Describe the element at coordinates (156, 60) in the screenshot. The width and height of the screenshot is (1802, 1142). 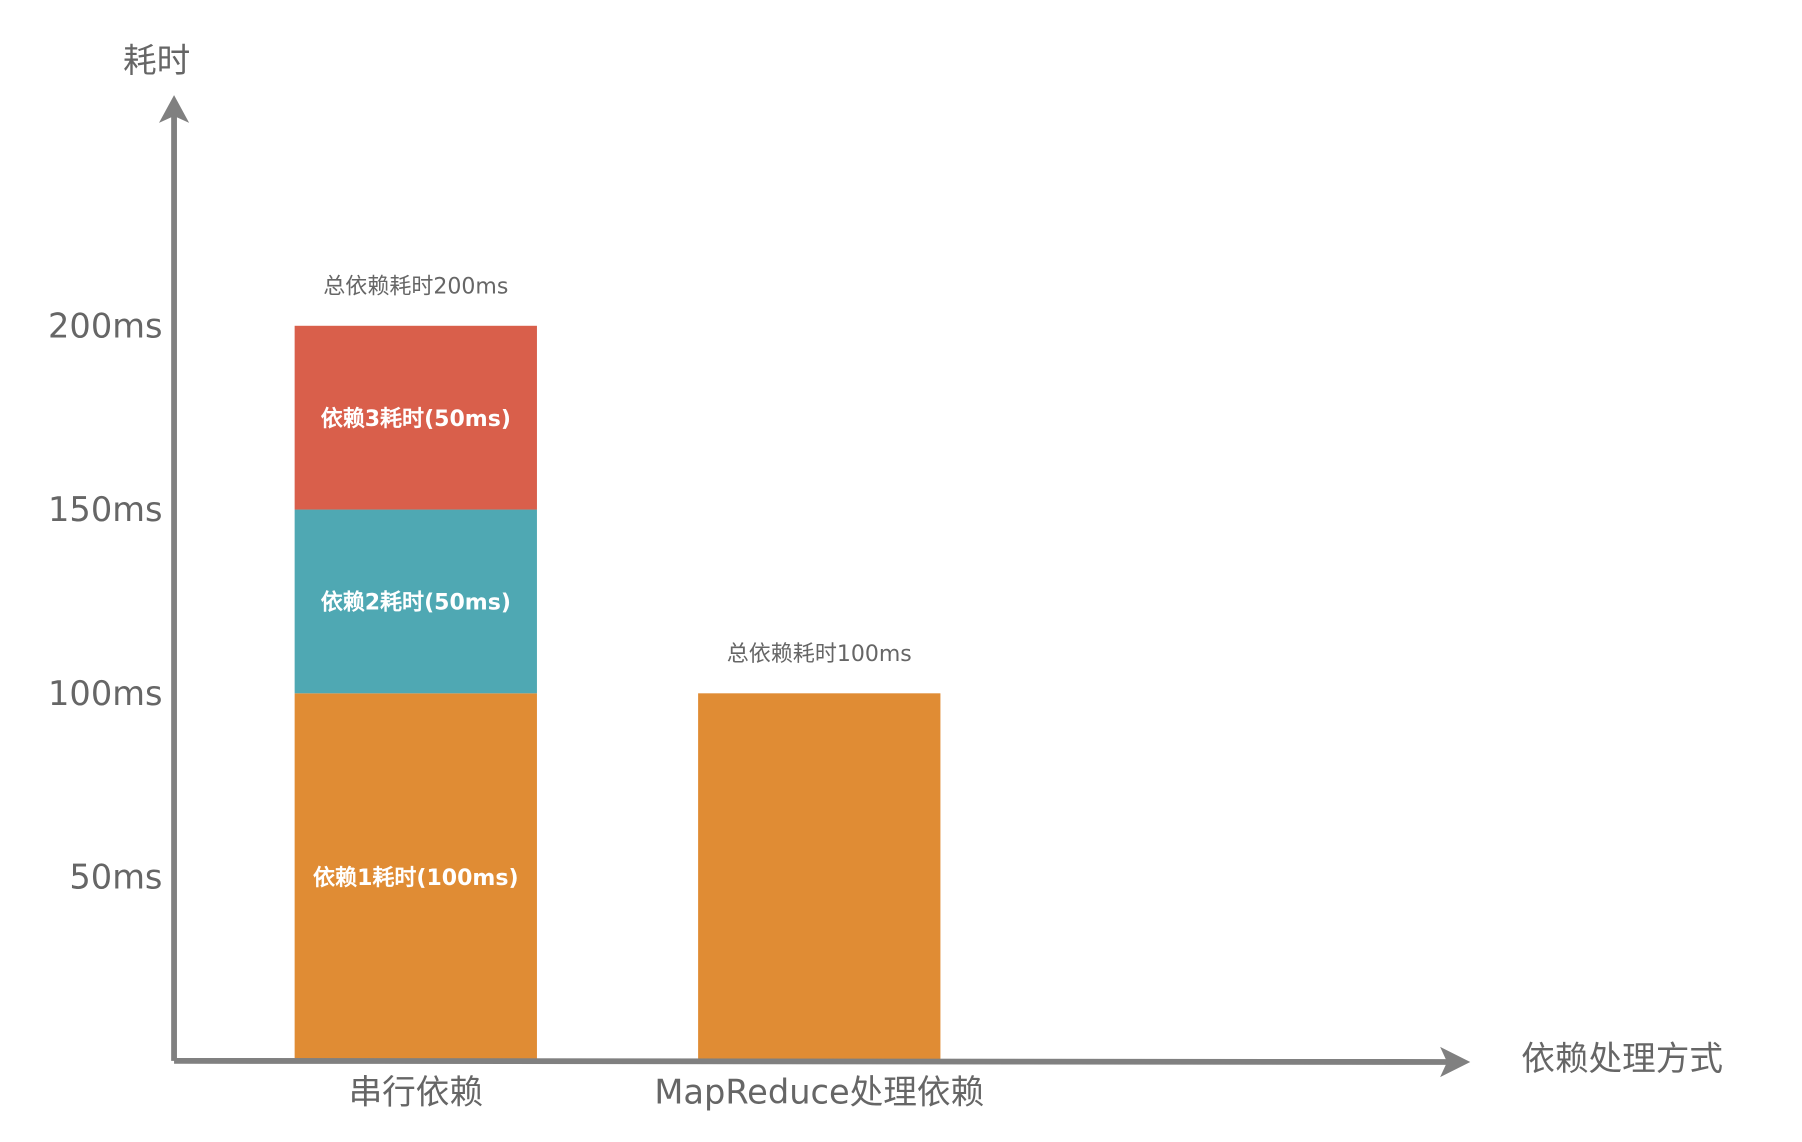
I see `y-axis-label: 耗时` at that location.